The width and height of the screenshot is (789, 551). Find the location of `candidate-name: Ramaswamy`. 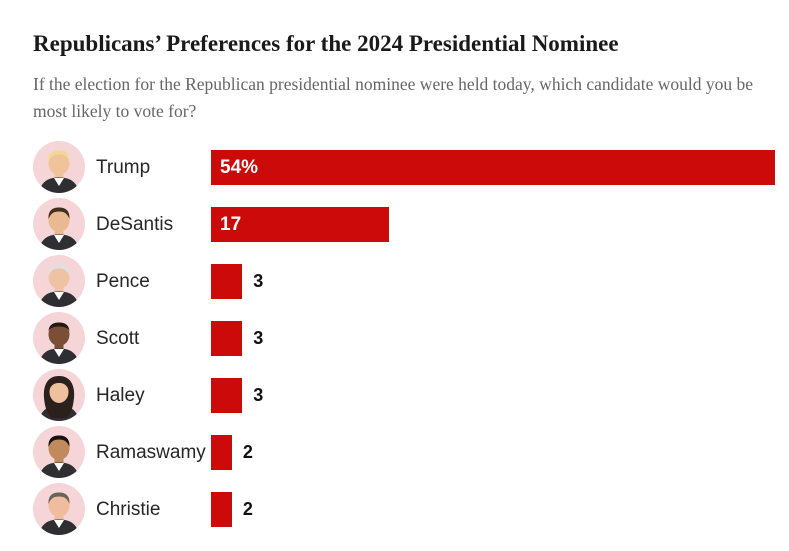

candidate-name: Ramaswamy is located at coordinates (151, 452).